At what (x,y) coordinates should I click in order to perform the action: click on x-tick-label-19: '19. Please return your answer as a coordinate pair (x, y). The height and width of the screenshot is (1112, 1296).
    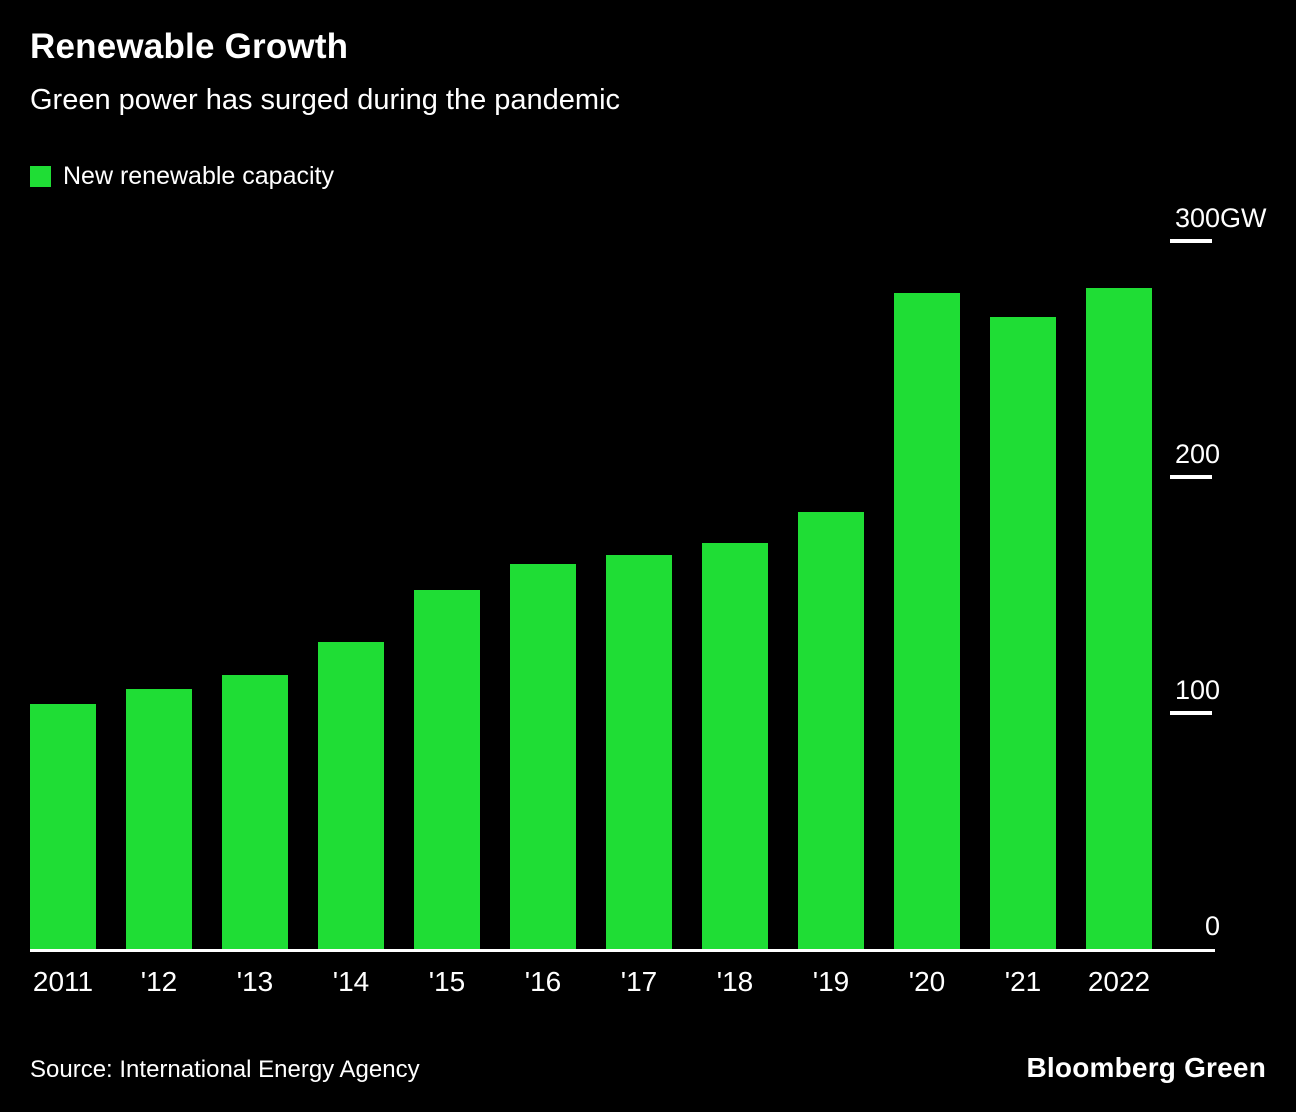
    Looking at the image, I should click on (831, 982).